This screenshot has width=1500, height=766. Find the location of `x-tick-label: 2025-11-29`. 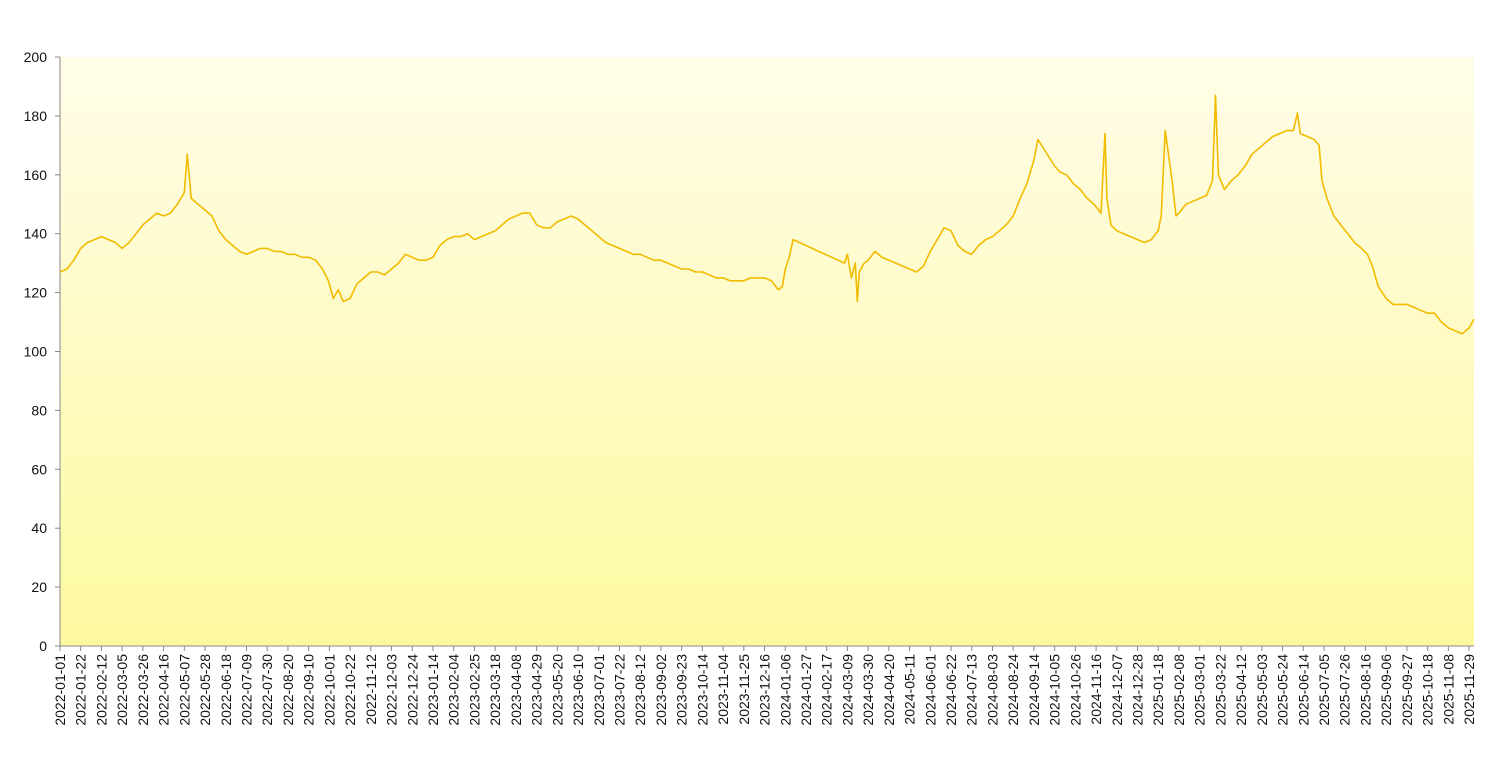

x-tick-label: 2025-11-29 is located at coordinates (1469, 689).